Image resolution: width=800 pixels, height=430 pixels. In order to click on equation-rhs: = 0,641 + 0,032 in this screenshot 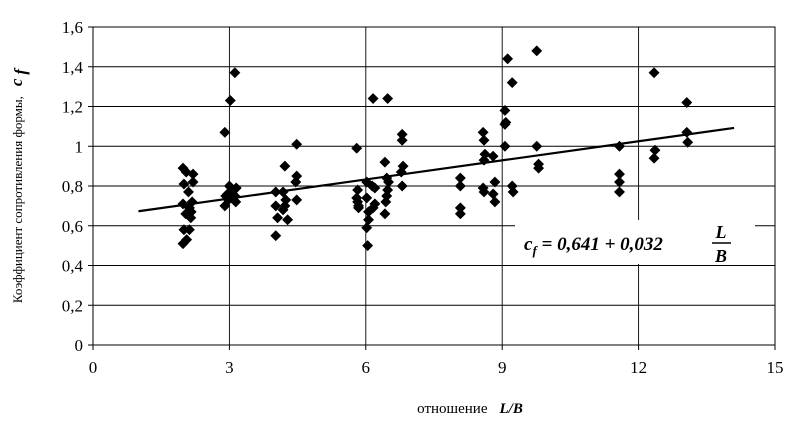, I will do `click(600, 244)`.